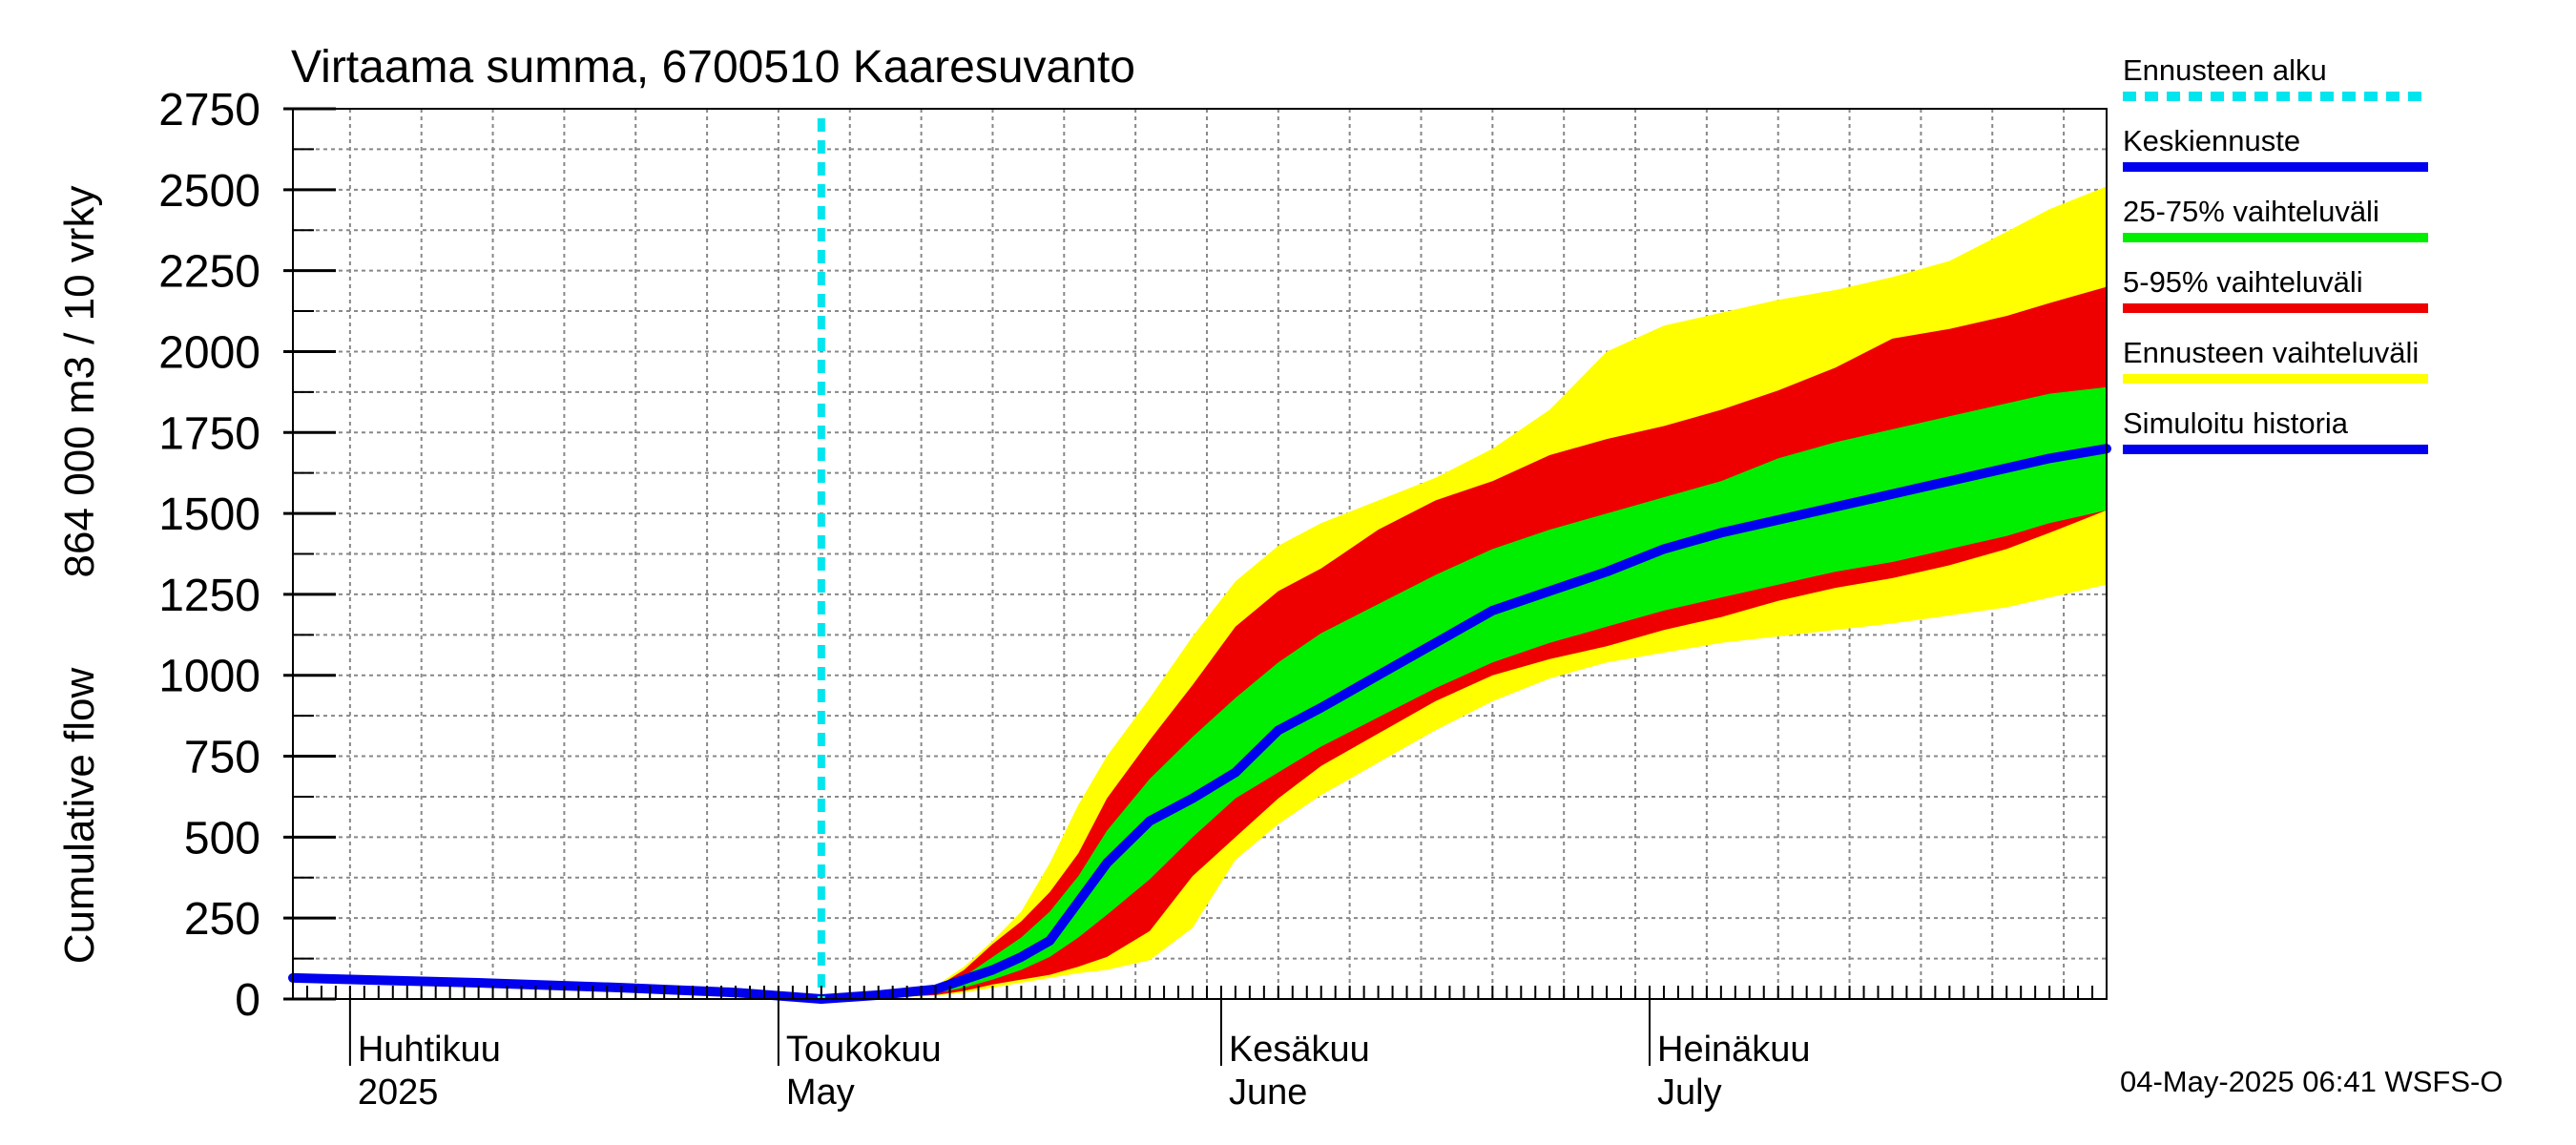 The image size is (2576, 1145). Describe the element at coordinates (209, 110) in the screenshot. I see `y-tick-label: 2750` at that location.